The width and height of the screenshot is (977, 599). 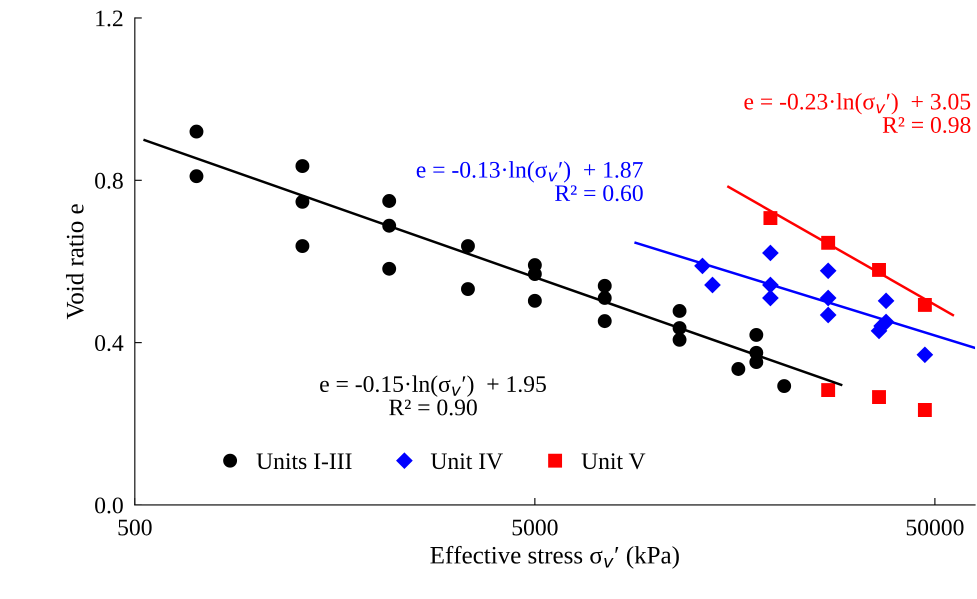 I want to click on legend-label: Unit V, so click(x=614, y=461).